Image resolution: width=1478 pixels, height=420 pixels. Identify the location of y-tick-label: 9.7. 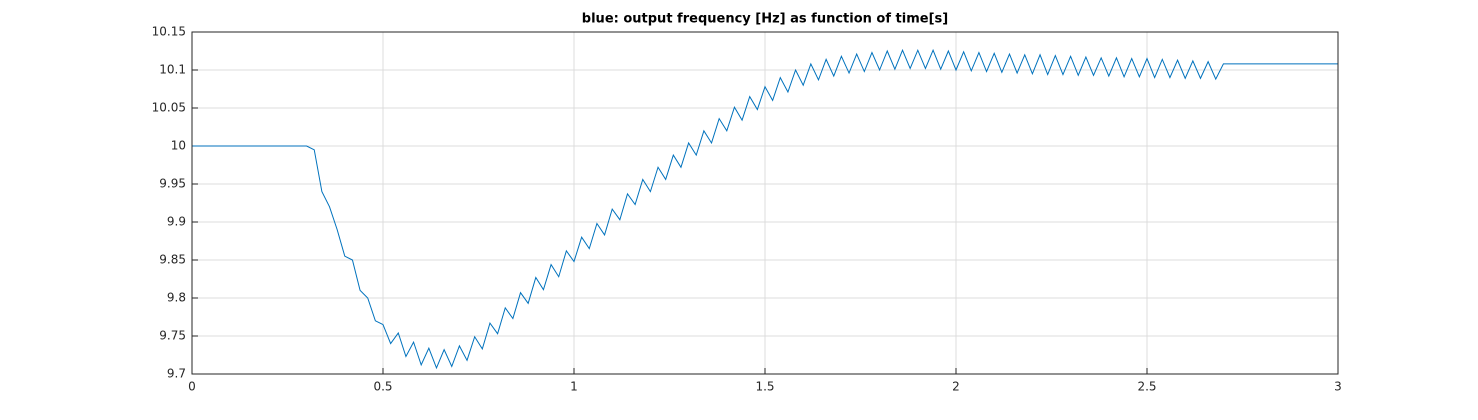
(176, 374).